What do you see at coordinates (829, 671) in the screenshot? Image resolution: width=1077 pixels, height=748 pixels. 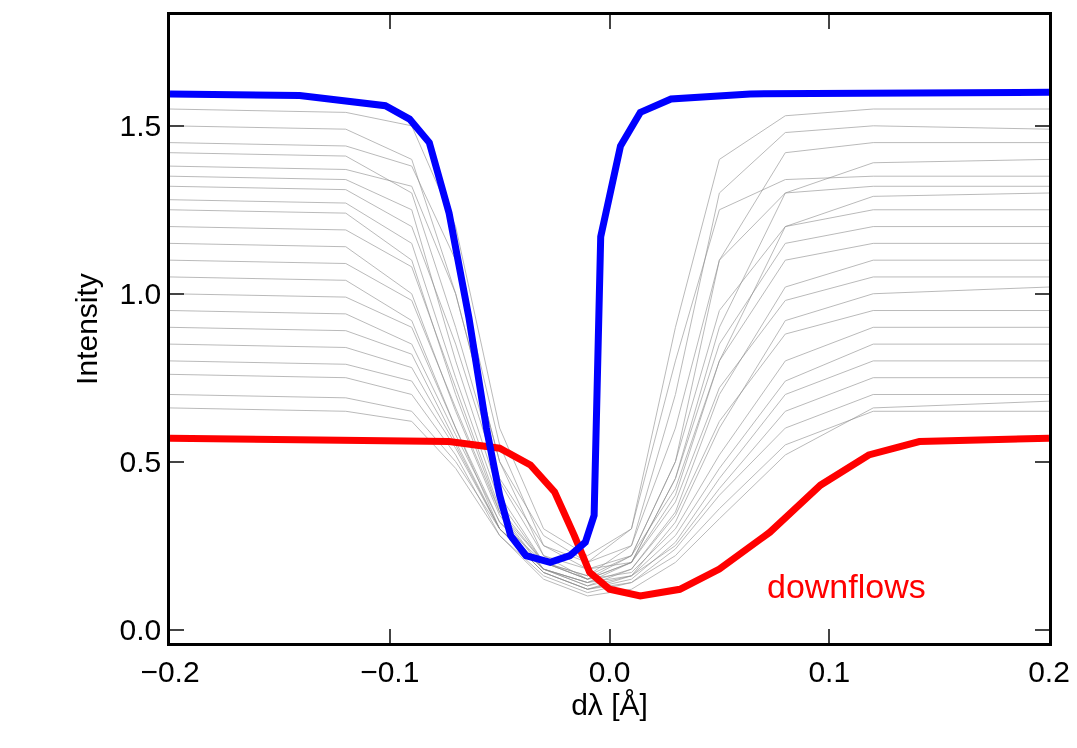 I see `x-tick-label: 0.1` at bounding box center [829, 671].